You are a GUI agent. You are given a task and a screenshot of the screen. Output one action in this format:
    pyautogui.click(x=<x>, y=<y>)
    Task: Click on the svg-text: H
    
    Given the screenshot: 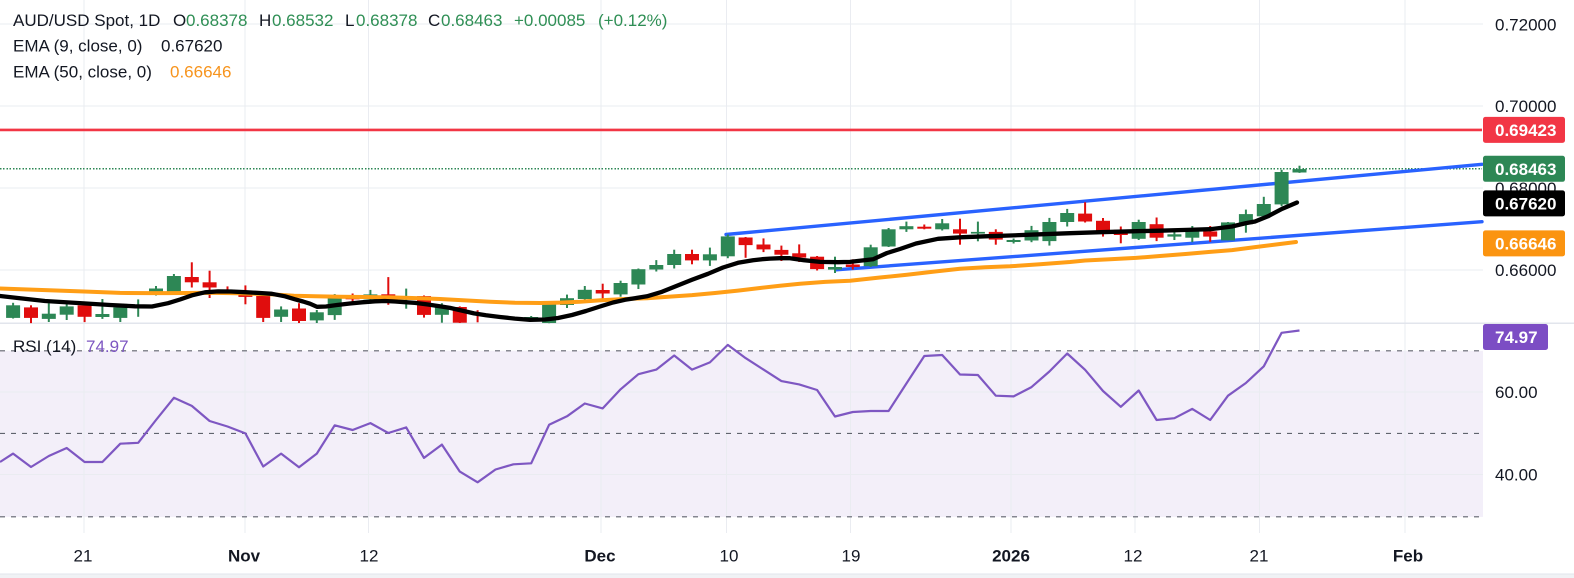 What is the action you would take?
    pyautogui.click(x=265, y=20)
    